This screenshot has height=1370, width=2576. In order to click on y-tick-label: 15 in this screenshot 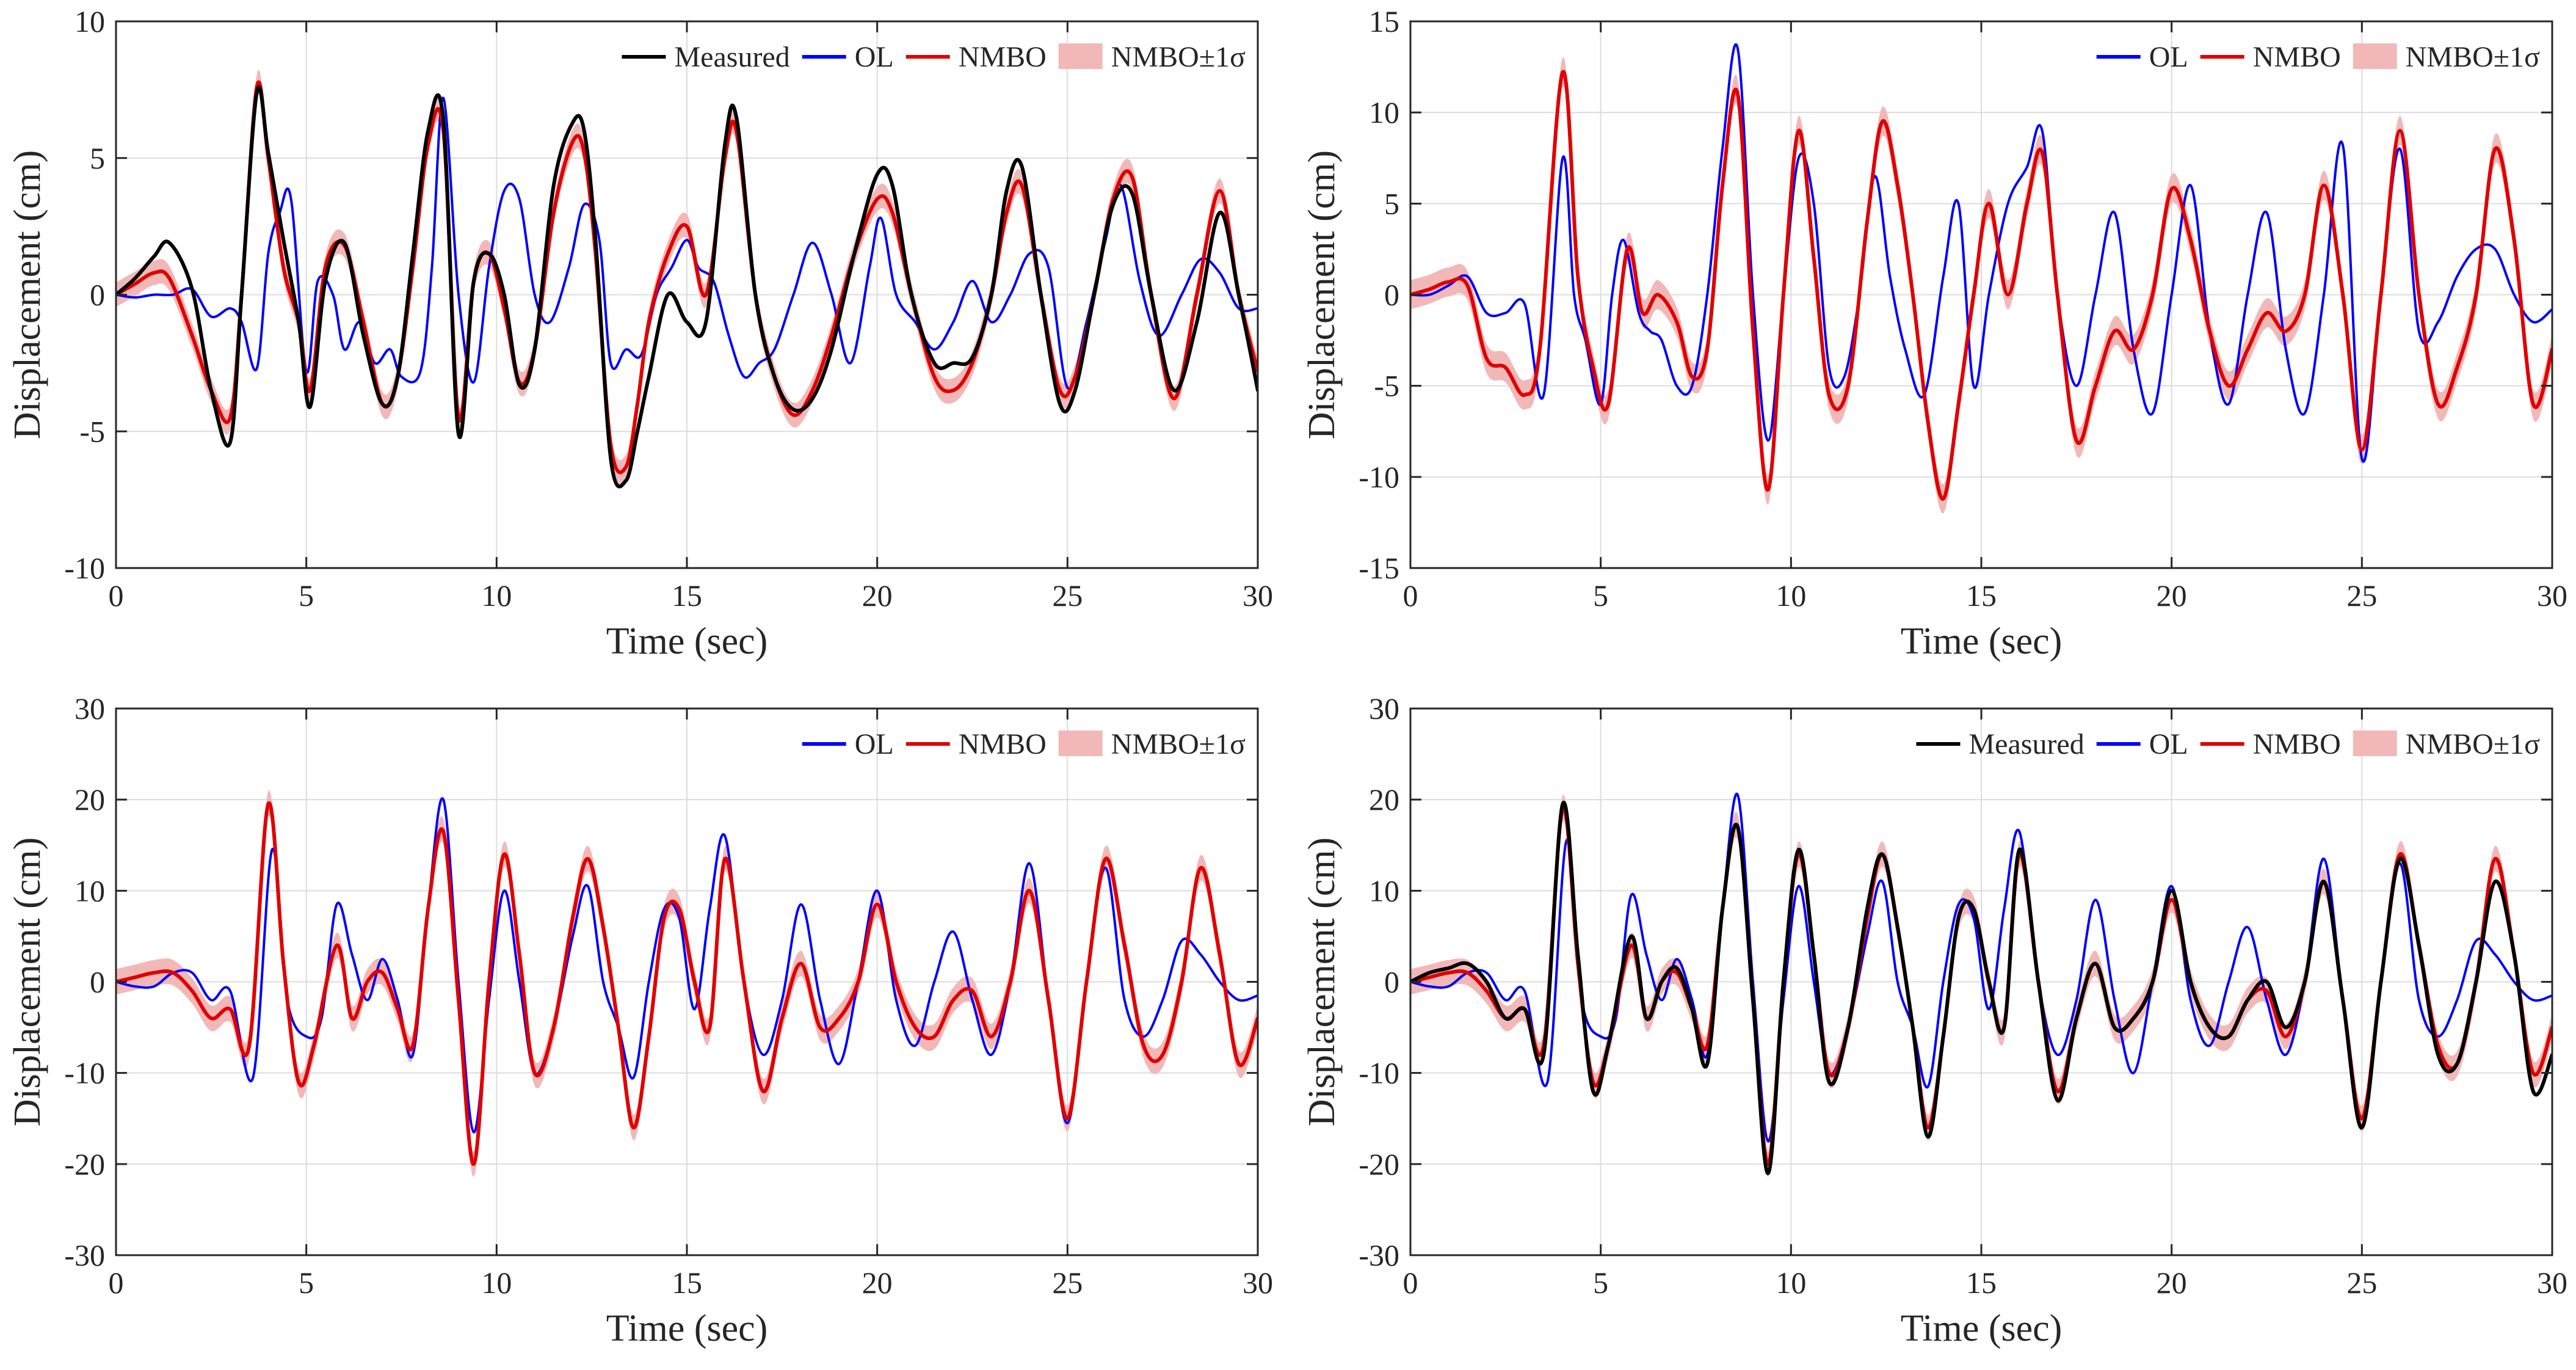, I will do `click(1384, 21)`.